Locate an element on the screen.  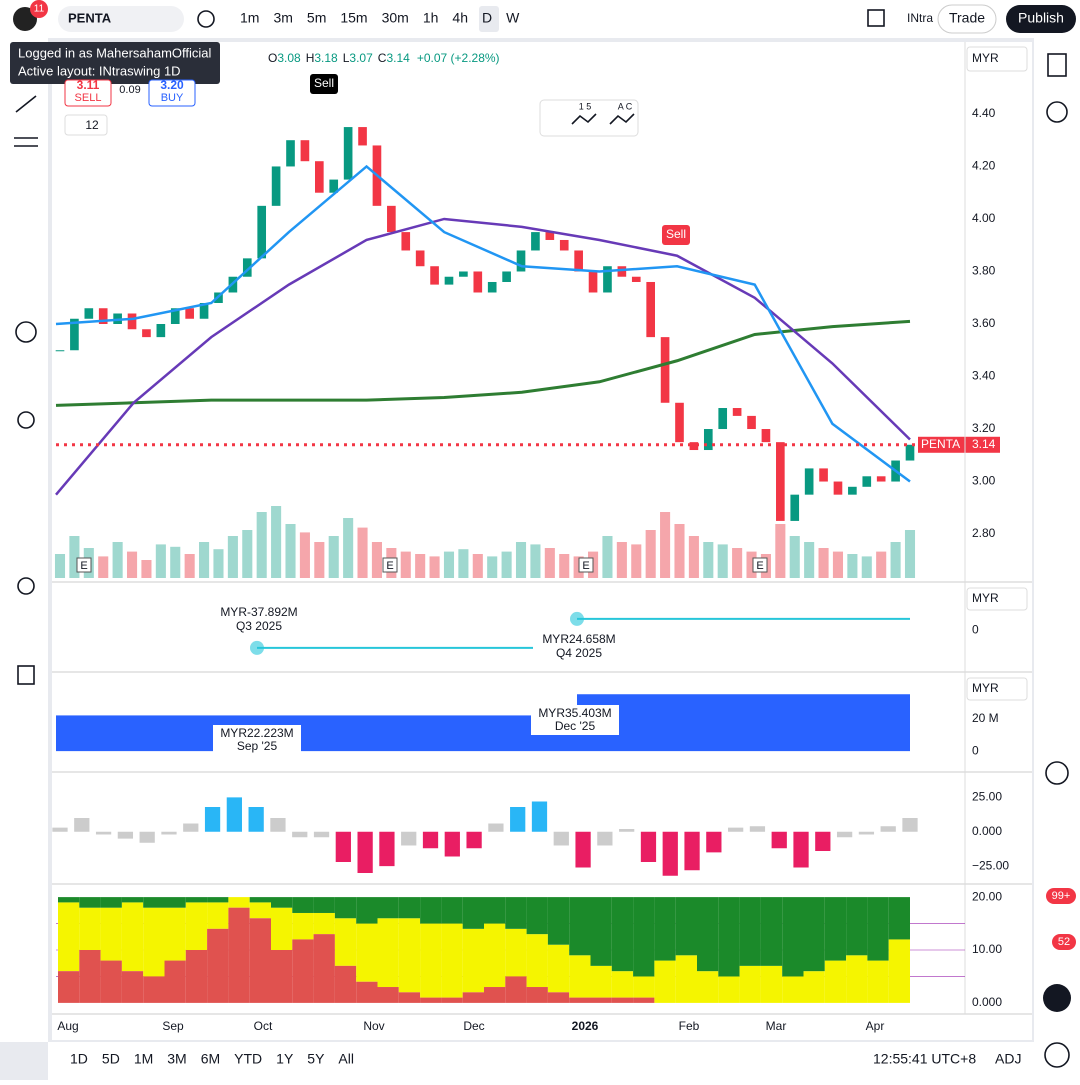
layout-icon is located at coordinates (876, 18).